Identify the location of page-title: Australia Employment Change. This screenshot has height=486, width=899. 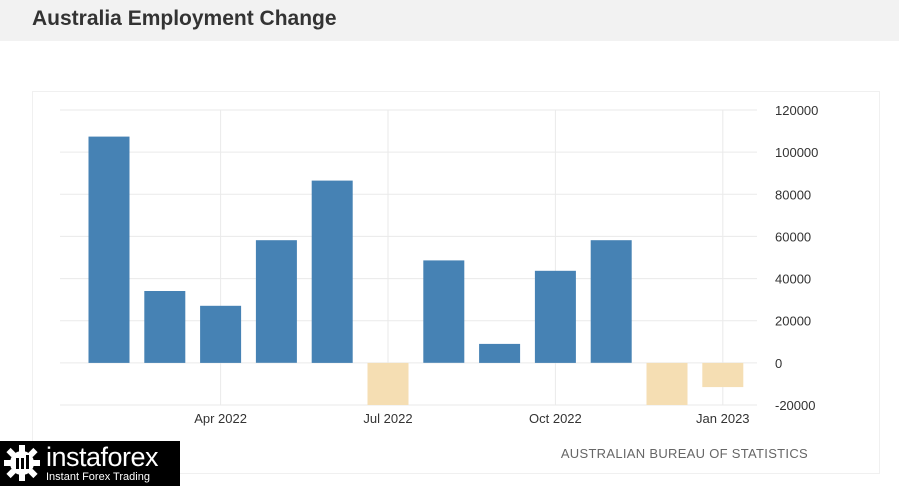
(184, 18).